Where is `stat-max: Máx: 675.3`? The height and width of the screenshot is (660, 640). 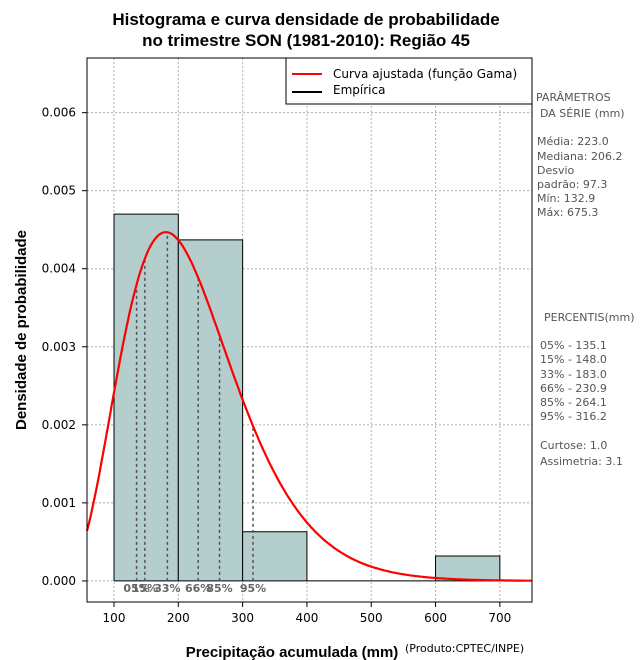 stat-max: Máx: 675.3 is located at coordinates (567, 212).